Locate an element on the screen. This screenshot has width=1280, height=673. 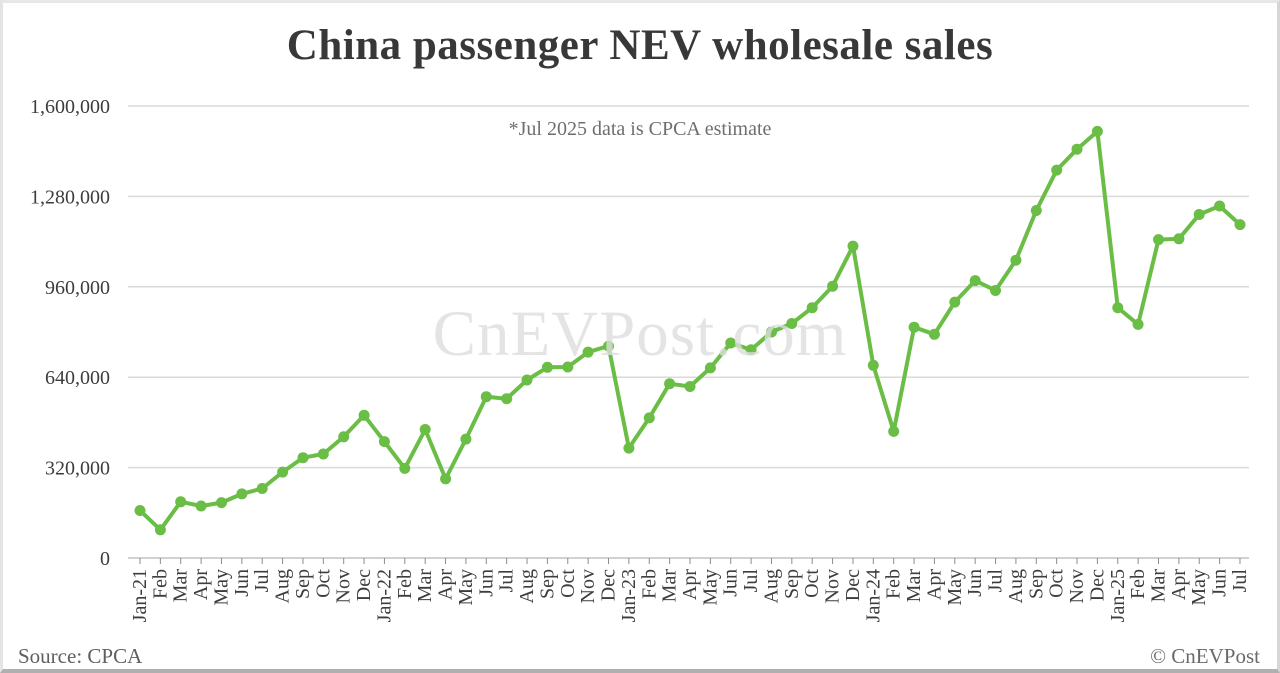
y-axis-tick-label: 0 is located at coordinates (105, 559).